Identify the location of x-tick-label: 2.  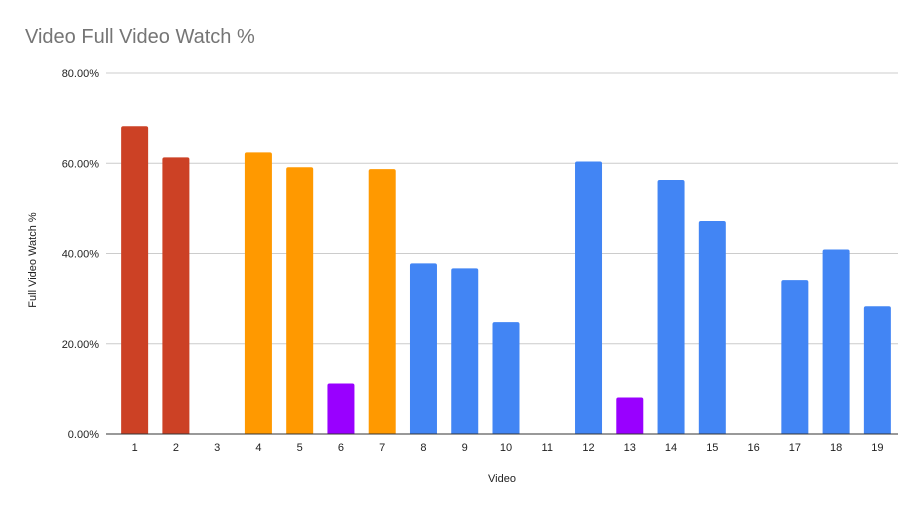
(176, 448).